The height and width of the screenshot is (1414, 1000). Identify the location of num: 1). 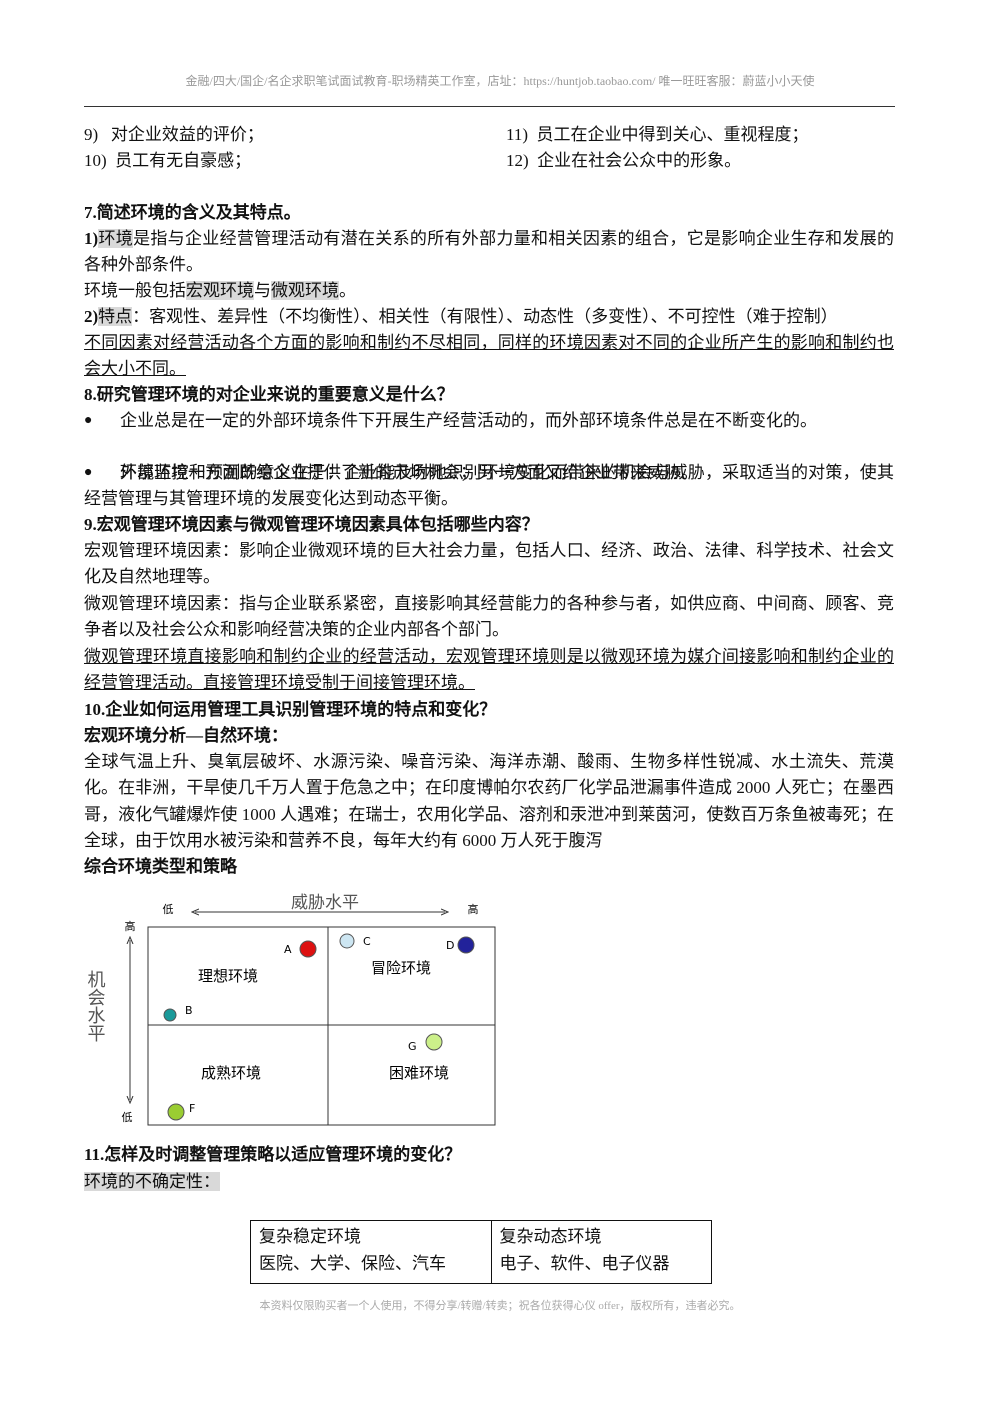
(91, 238).